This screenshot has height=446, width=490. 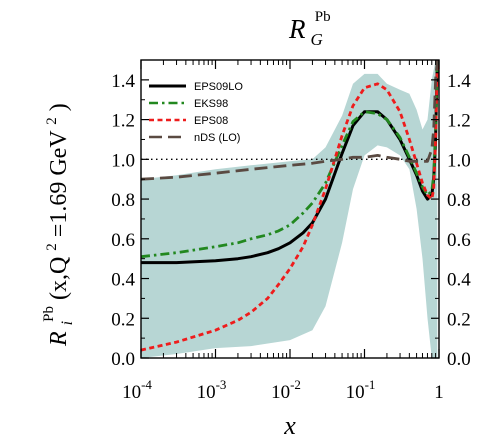 I want to click on y-tick-label-right: 1.0, so click(x=459, y=160).